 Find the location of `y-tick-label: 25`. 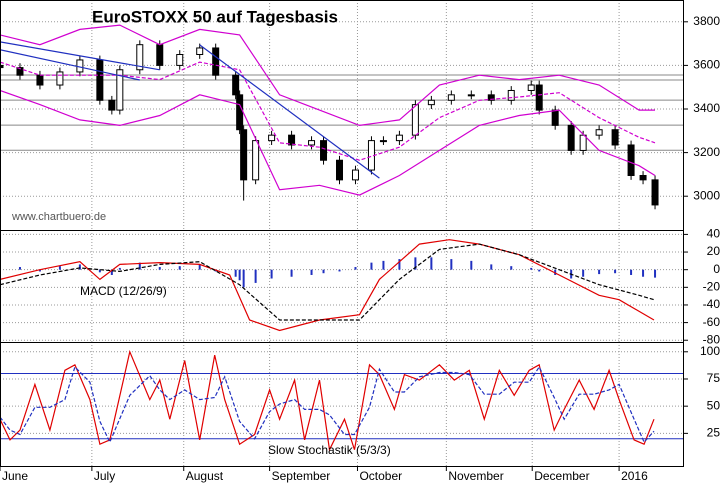

y-tick-label: 25 is located at coordinates (714, 433).